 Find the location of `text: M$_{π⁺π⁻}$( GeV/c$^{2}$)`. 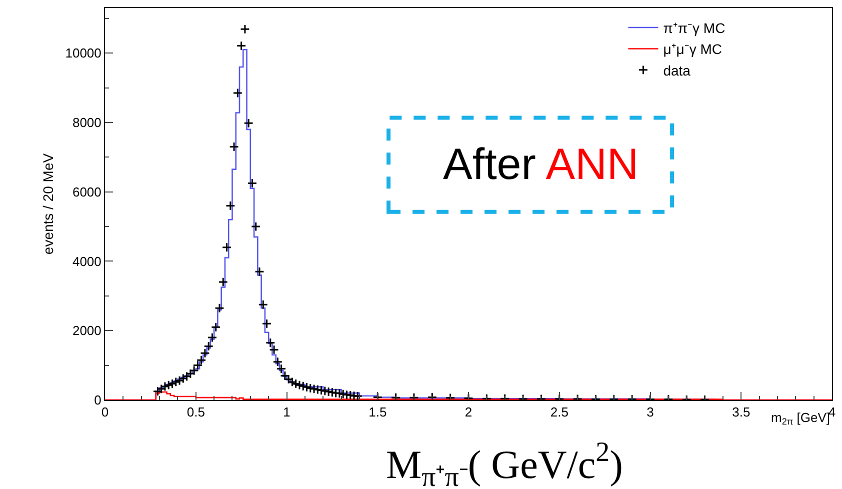

text: M$_{π⁺π⁻}$( GeV/c$^{2}$) is located at coordinates (504, 463).